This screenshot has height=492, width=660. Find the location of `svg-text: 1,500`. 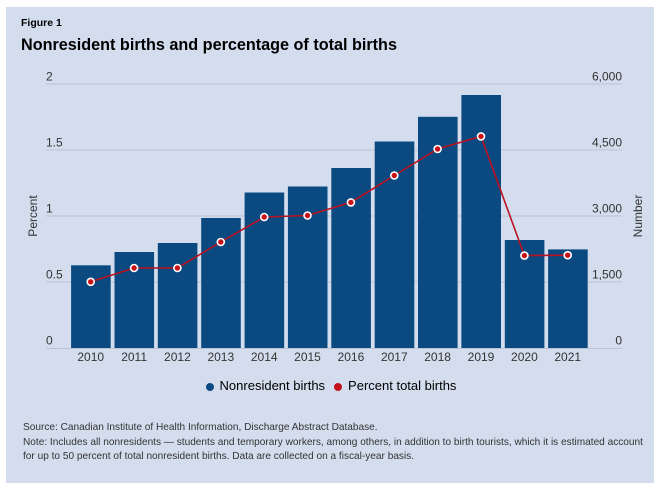

svg-text: 1,500 is located at coordinates (607, 275).